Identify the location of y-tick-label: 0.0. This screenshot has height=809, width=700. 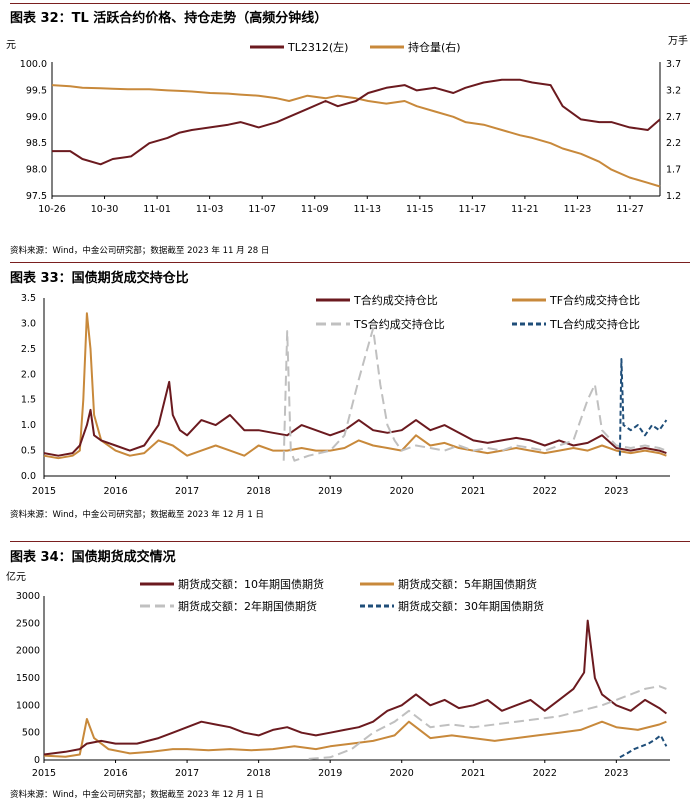
(28, 476).